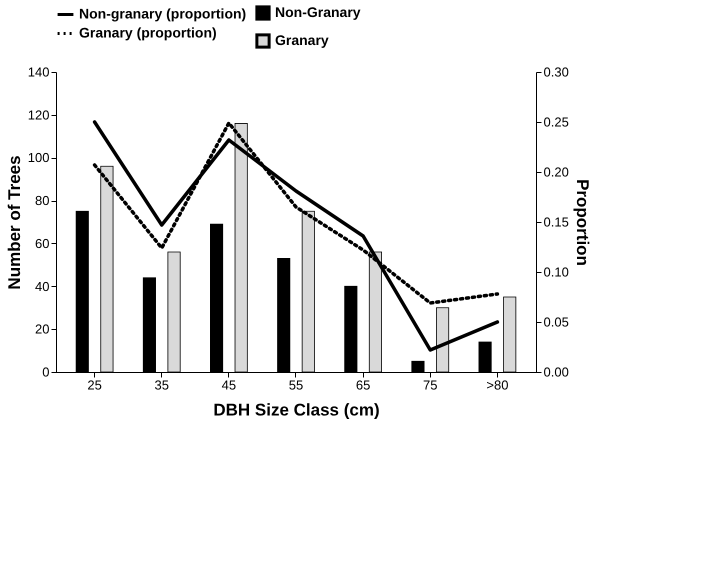 This screenshot has height=565, width=726. What do you see at coordinates (229, 385) in the screenshot?
I see `x-tick-label: 45` at bounding box center [229, 385].